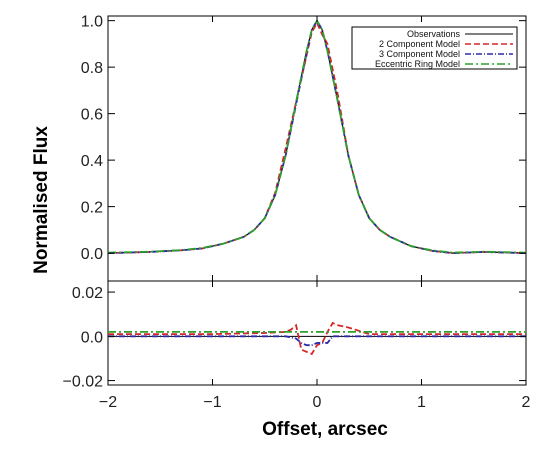 The height and width of the screenshot is (459, 550). I want to click on x-tick-label: −2, so click(108, 402).